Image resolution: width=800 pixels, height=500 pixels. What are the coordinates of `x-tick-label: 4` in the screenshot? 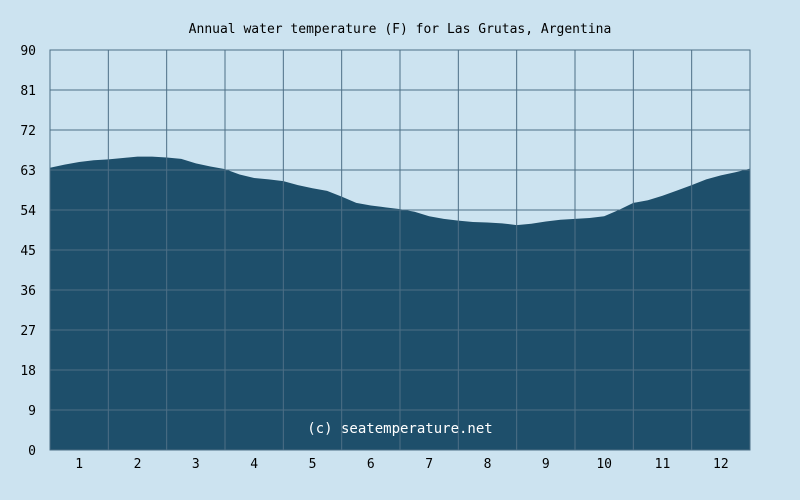 It's located at (254, 464).